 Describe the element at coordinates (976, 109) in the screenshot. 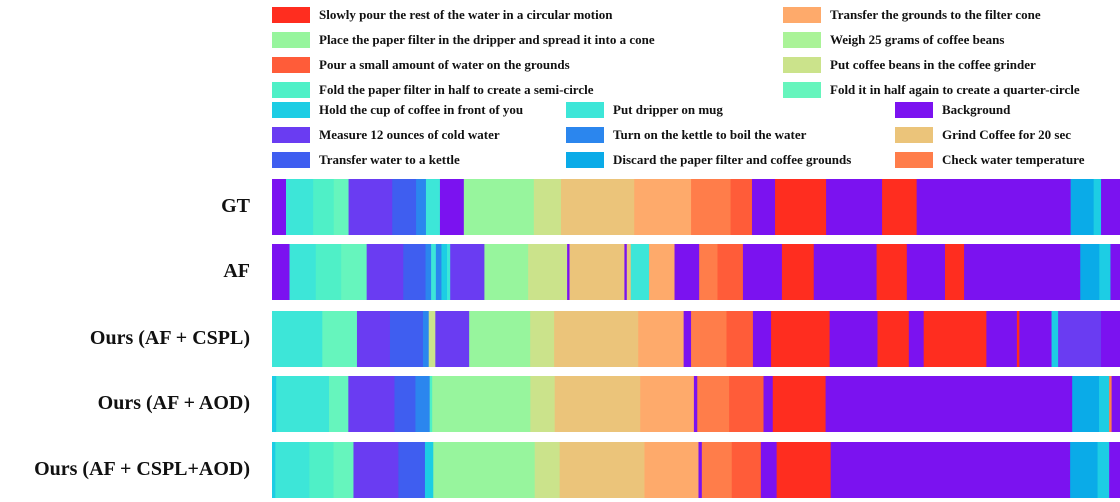

I see `legend-label: Background` at that location.